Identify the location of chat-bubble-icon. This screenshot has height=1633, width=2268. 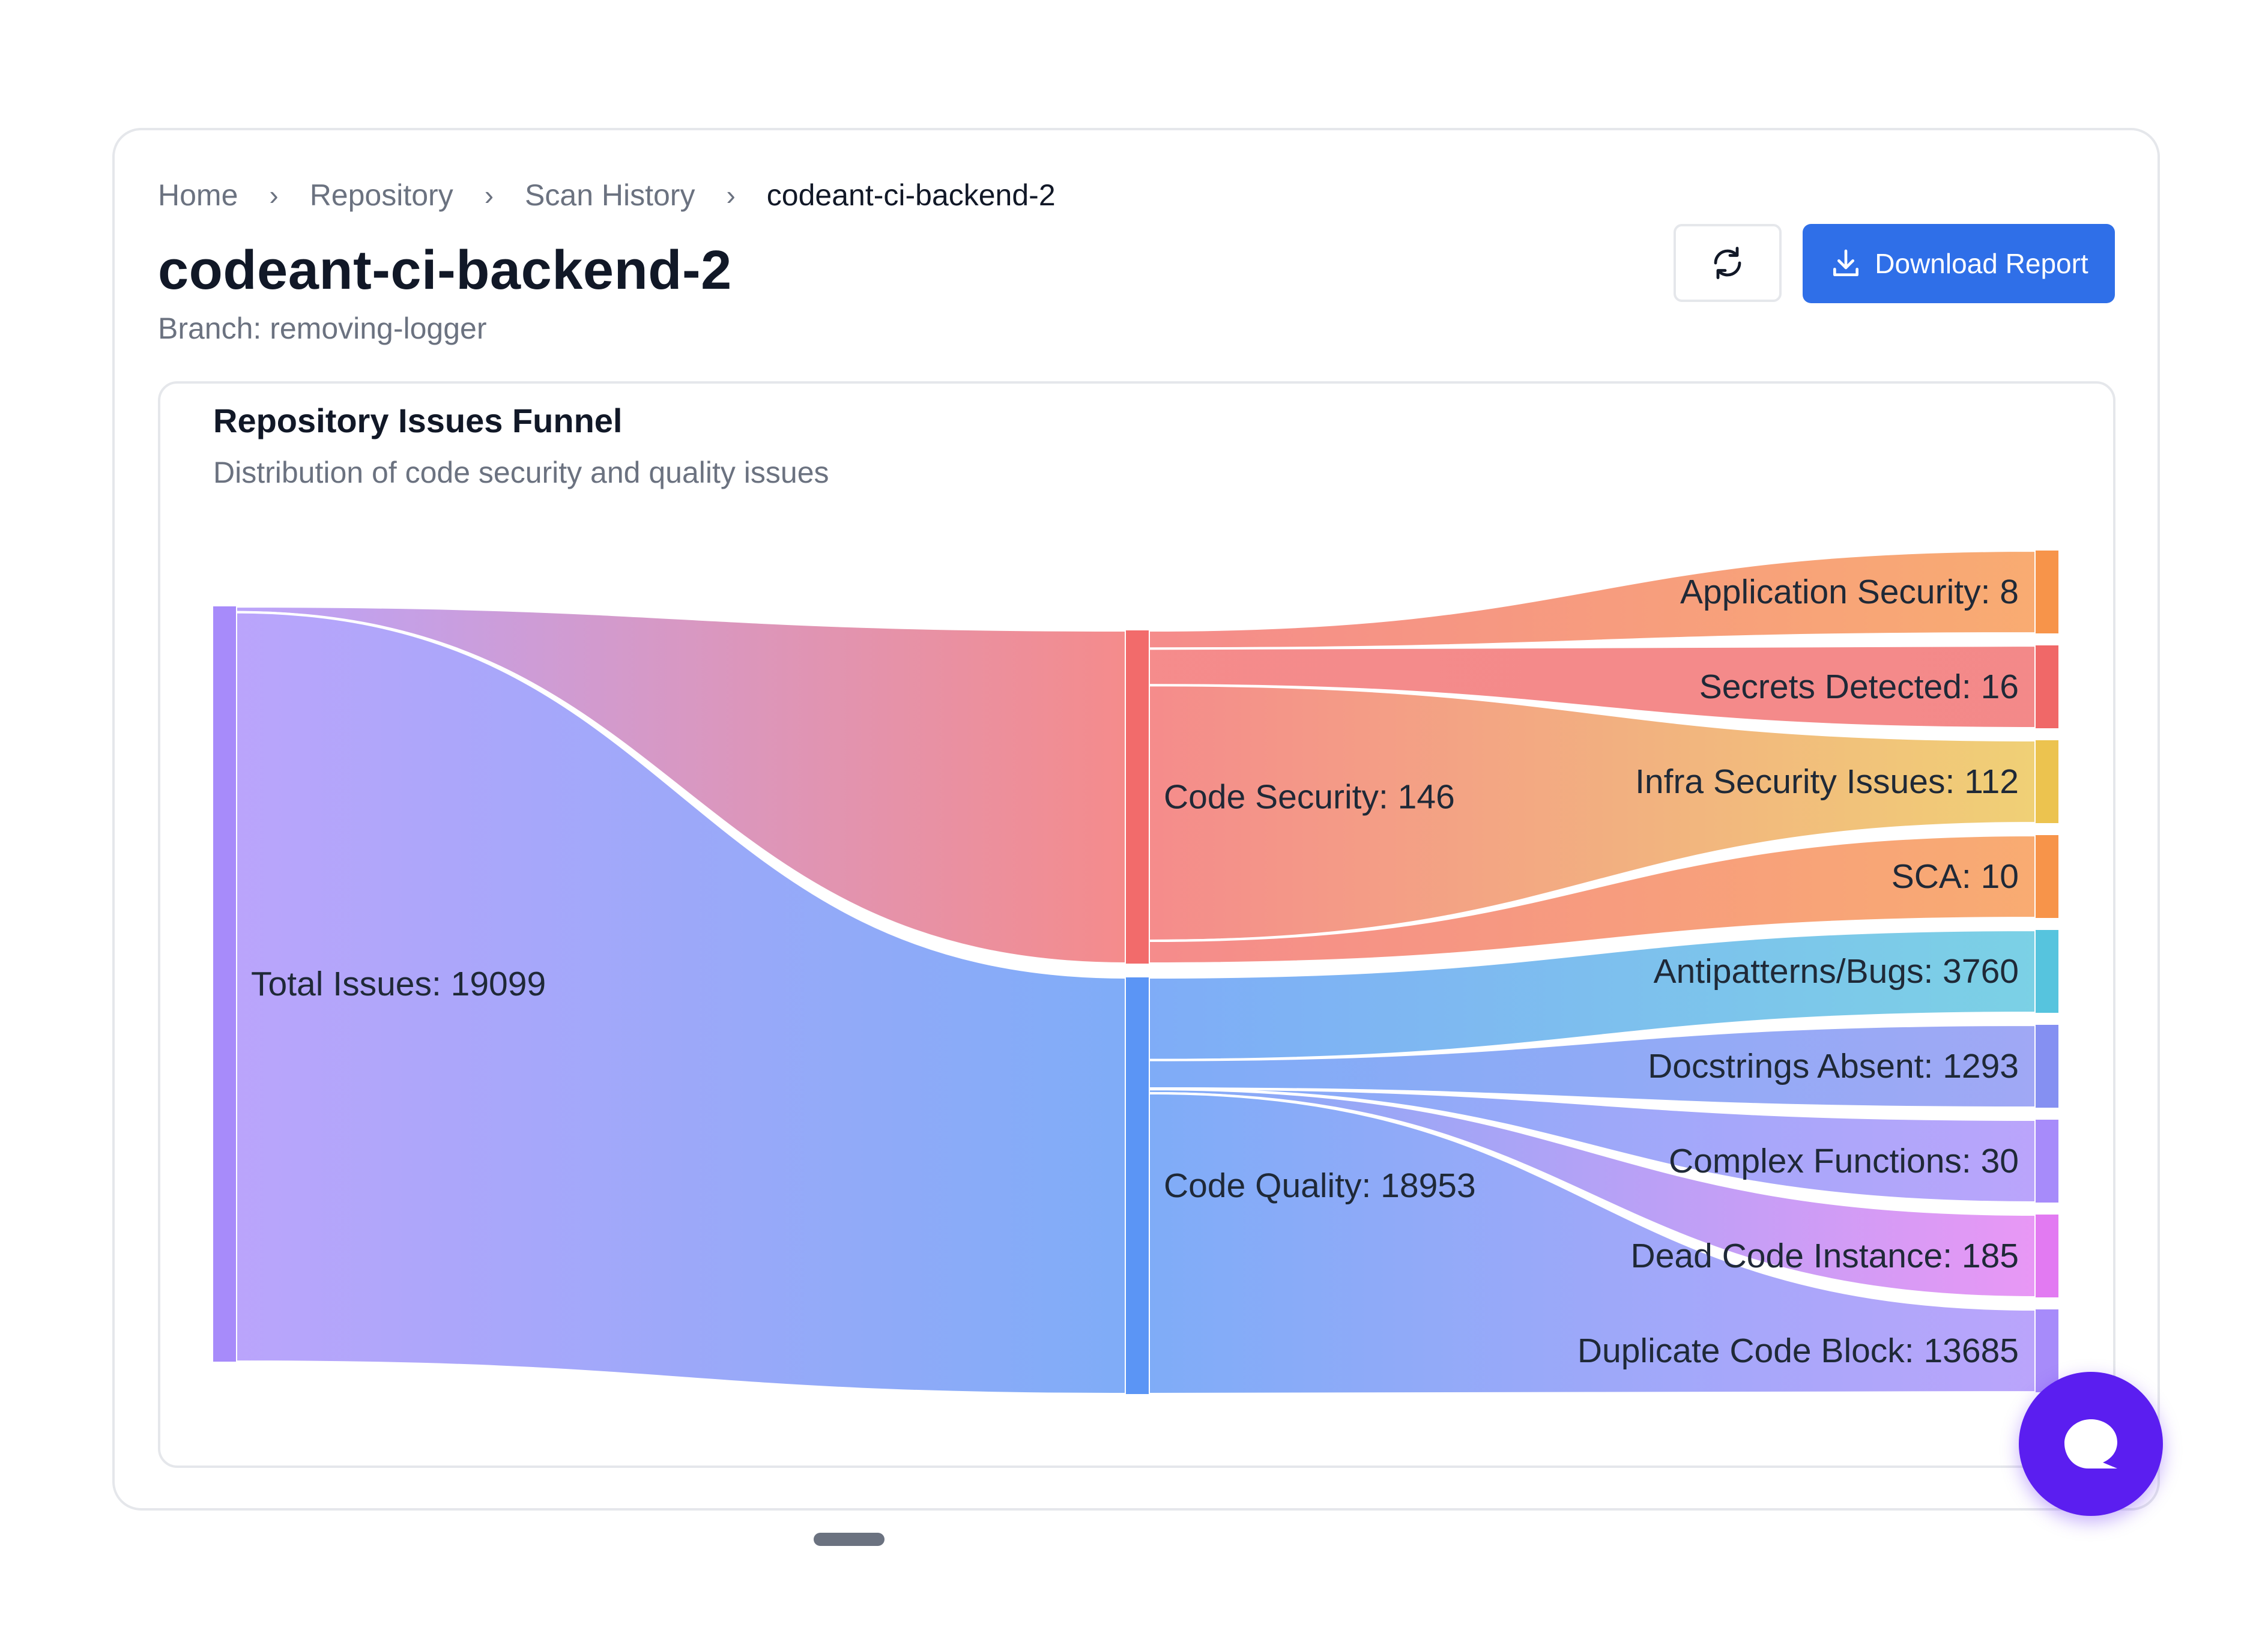
(2090, 1444).